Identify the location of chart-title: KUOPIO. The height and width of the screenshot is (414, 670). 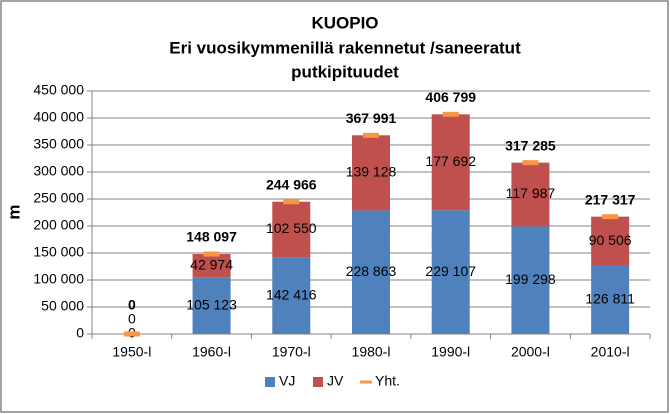
(344, 22).